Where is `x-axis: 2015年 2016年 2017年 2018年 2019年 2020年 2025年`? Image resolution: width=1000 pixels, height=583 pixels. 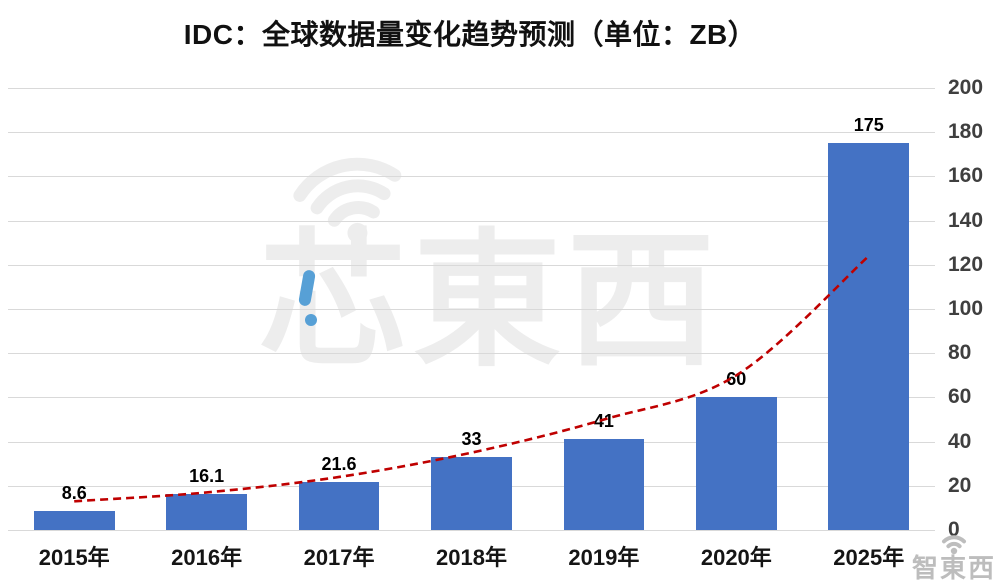 x-axis: 2015年 2016年 2017年 2018年 2019年 2020年 2025年 is located at coordinates (471, 556).